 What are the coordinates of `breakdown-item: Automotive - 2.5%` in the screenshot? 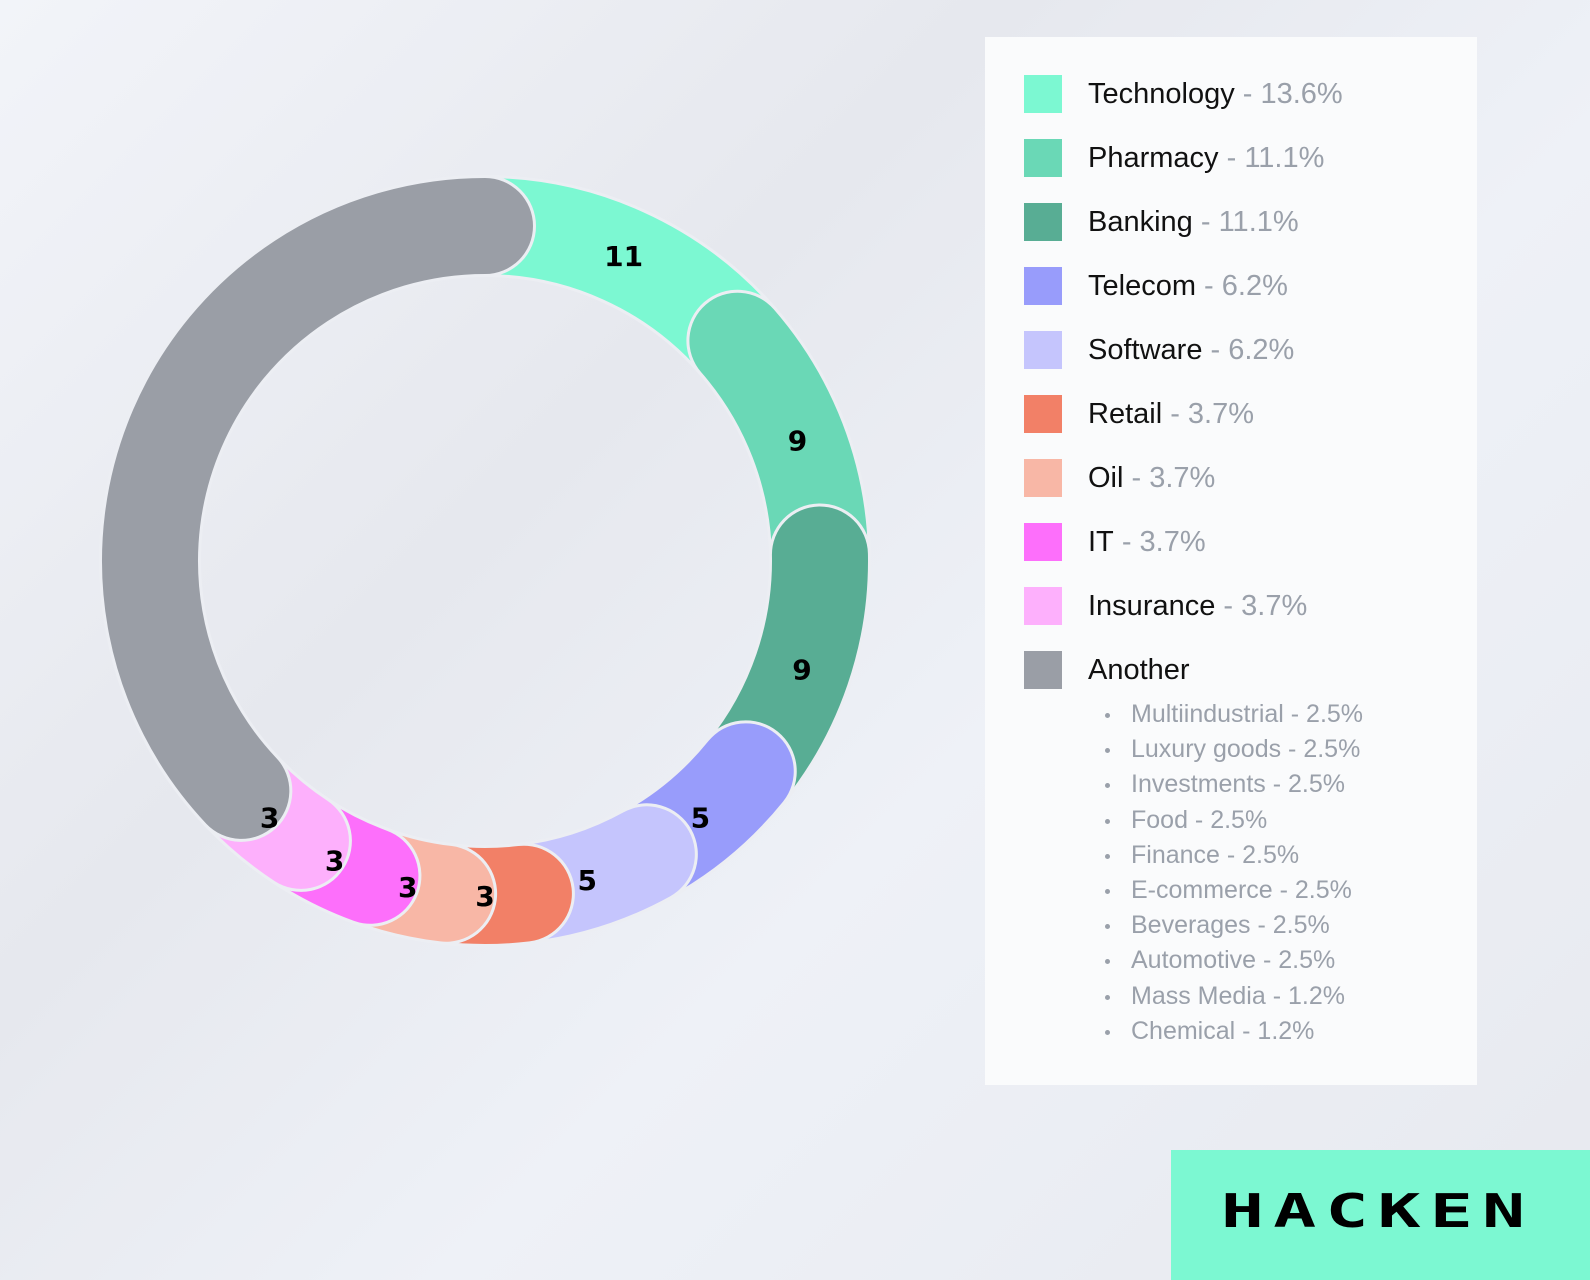 It's located at (1233, 960).